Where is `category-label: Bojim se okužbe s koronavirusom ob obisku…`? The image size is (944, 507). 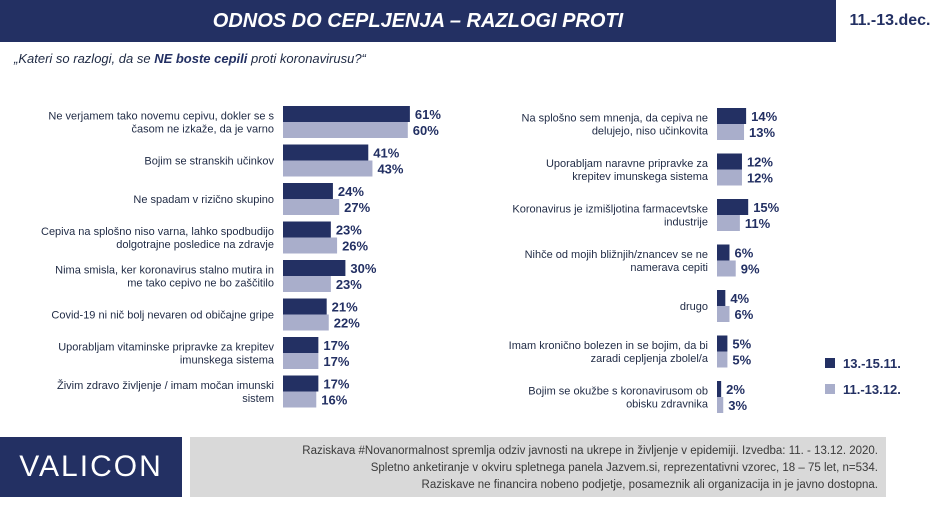 category-label: Bojim se okužbe s koronavirusom ob obisku… is located at coordinates (618, 398).